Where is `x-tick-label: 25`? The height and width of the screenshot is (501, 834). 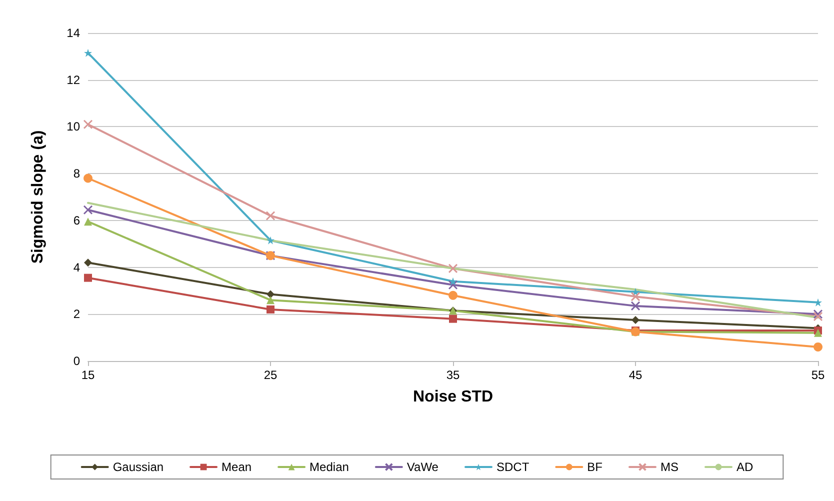 x-tick-label: 25 is located at coordinates (271, 375).